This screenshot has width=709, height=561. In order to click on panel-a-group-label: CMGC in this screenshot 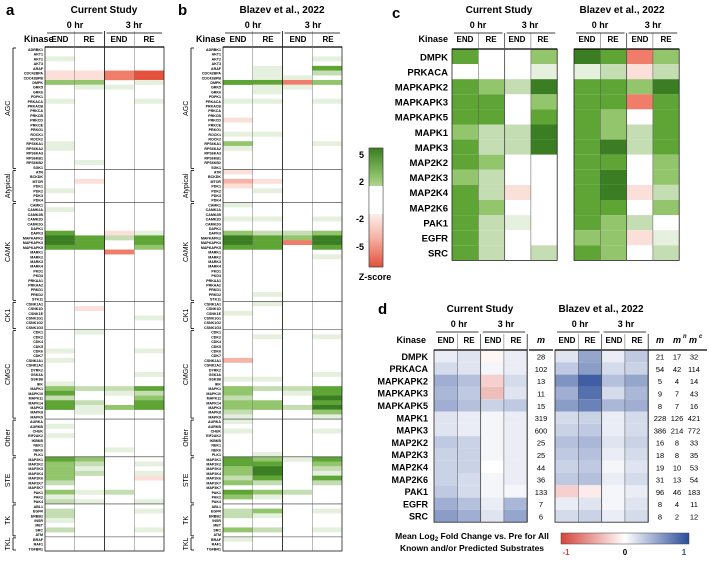, I will do `click(8, 374)`.